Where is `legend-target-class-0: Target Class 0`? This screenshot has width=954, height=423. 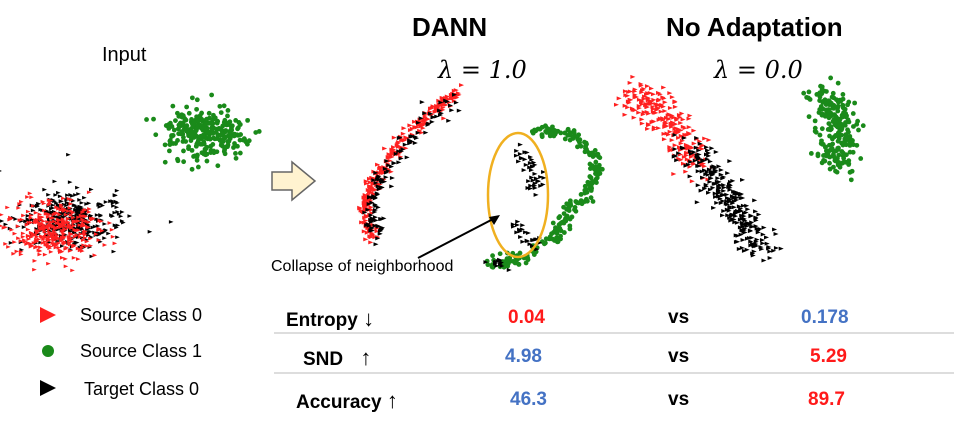 legend-target-class-0: Target Class 0 is located at coordinates (142, 389).